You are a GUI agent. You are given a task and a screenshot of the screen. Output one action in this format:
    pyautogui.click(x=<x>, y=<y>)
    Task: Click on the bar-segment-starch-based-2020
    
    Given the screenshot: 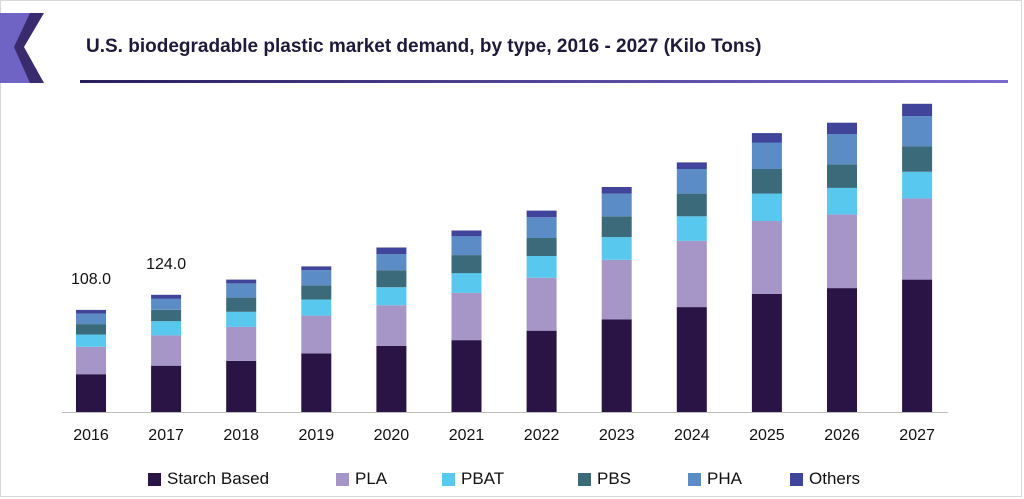 What is the action you would take?
    pyautogui.click(x=391, y=378)
    